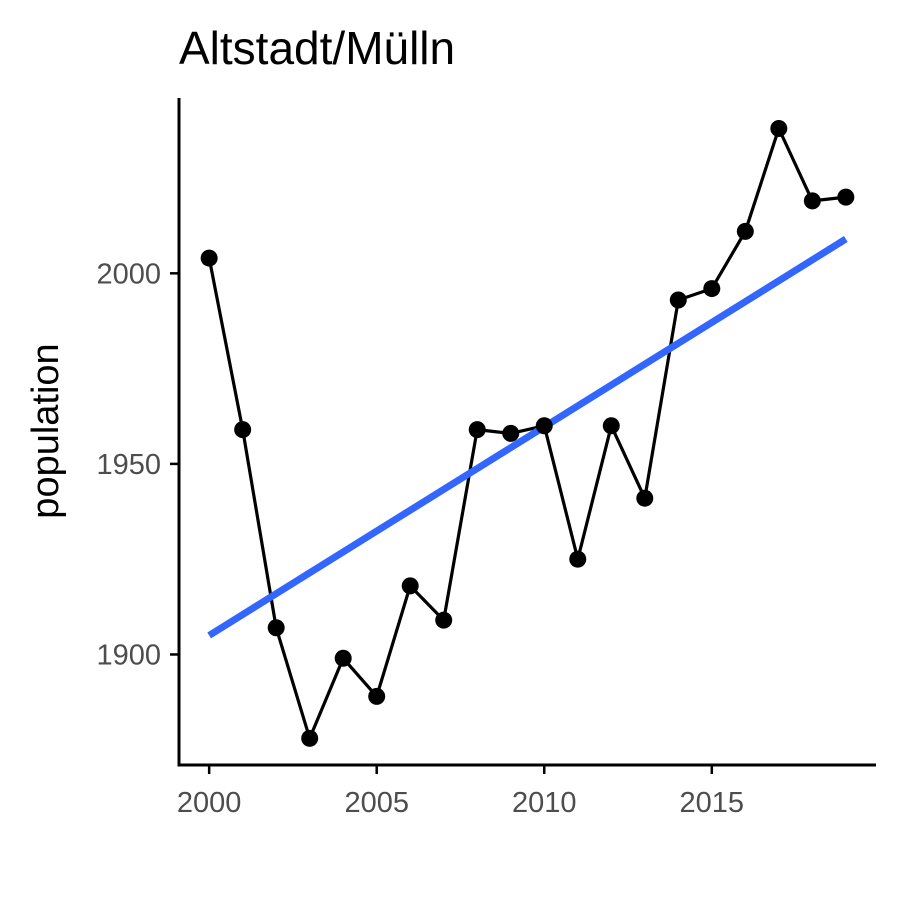 The image size is (900, 900). I want to click on y-tick-label: 1900, so click(128, 655).